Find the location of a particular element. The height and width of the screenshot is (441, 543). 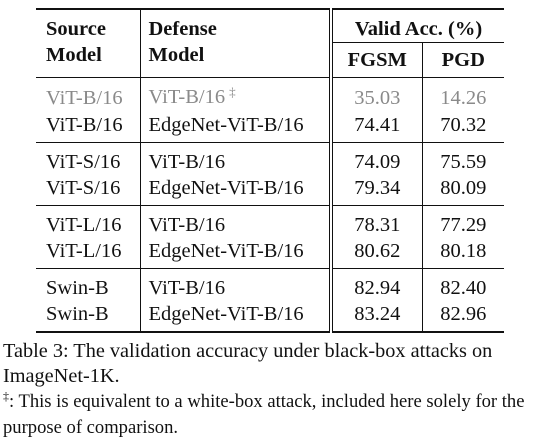

cell-fgsm: 35.03 is located at coordinates (375, 94).